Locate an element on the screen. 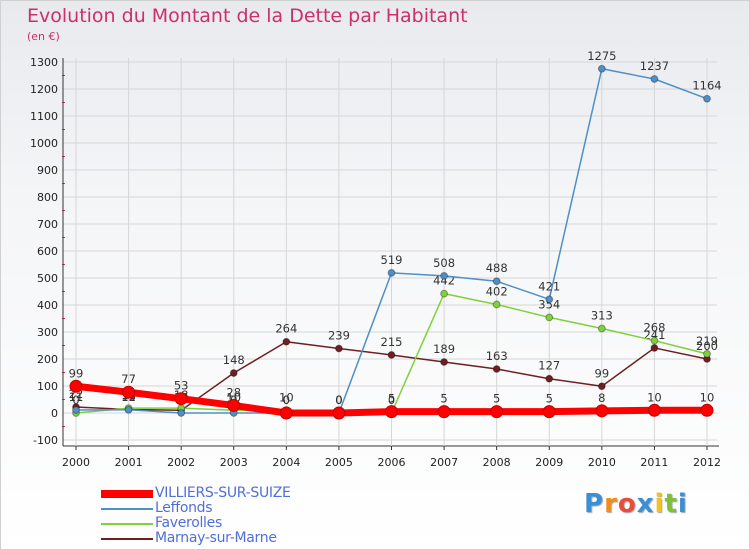 The width and height of the screenshot is (750, 550). data-label: 1164 is located at coordinates (706, 86).